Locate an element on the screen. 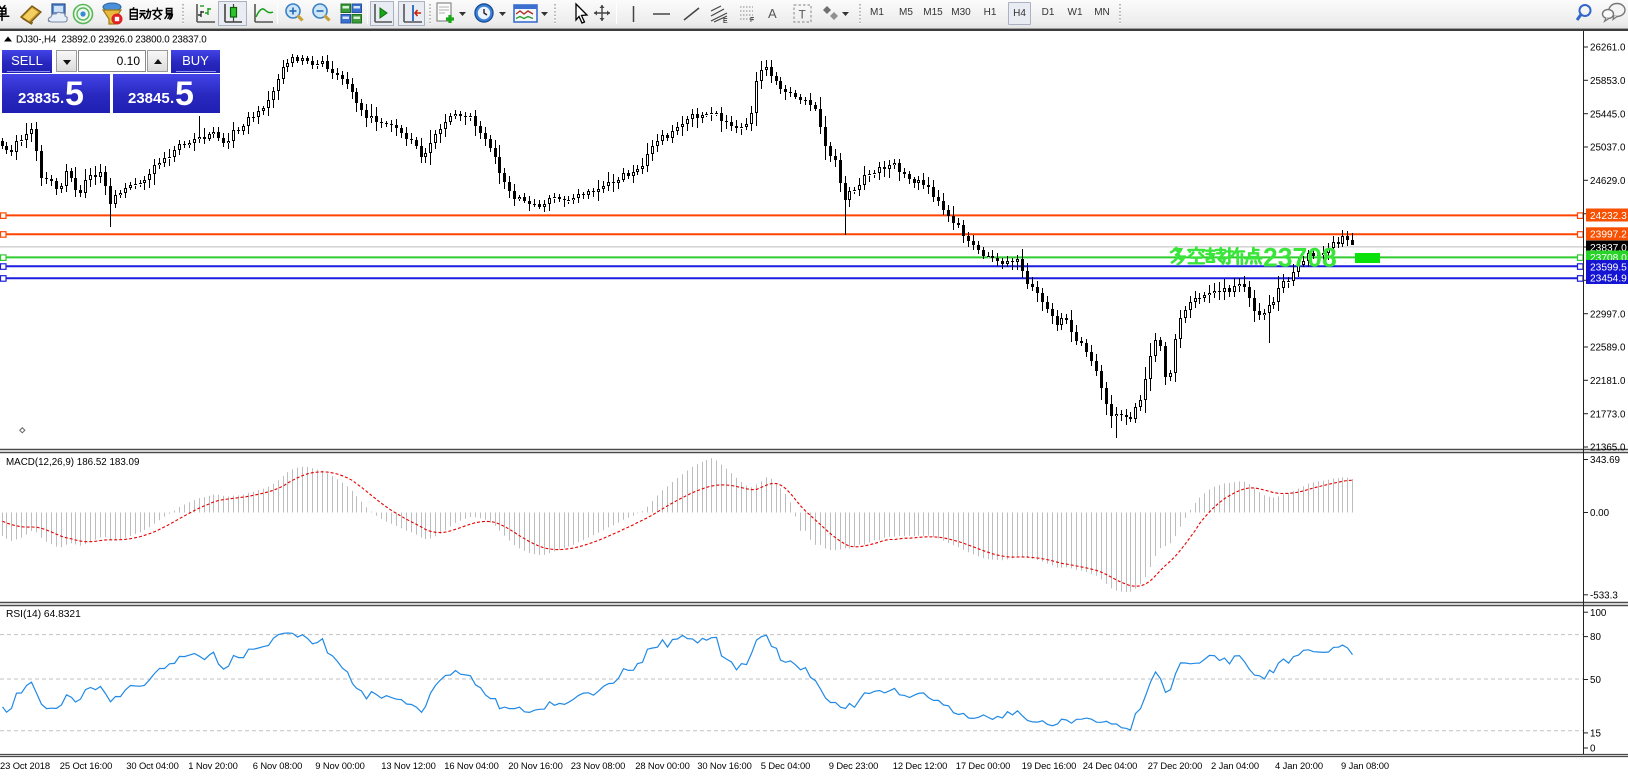 This screenshot has height=776, width=1628. svg-text: 23454.9 is located at coordinates (1608, 278).